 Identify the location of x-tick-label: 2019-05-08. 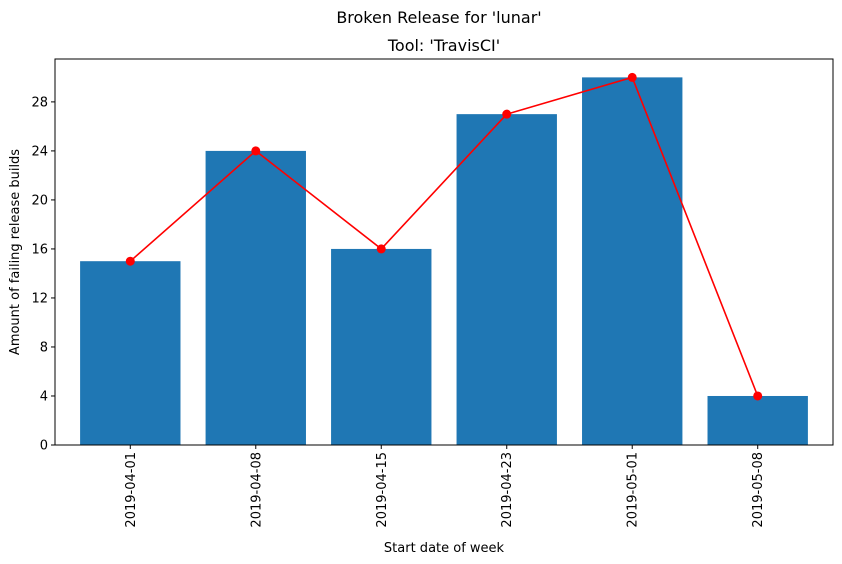
(758, 490).